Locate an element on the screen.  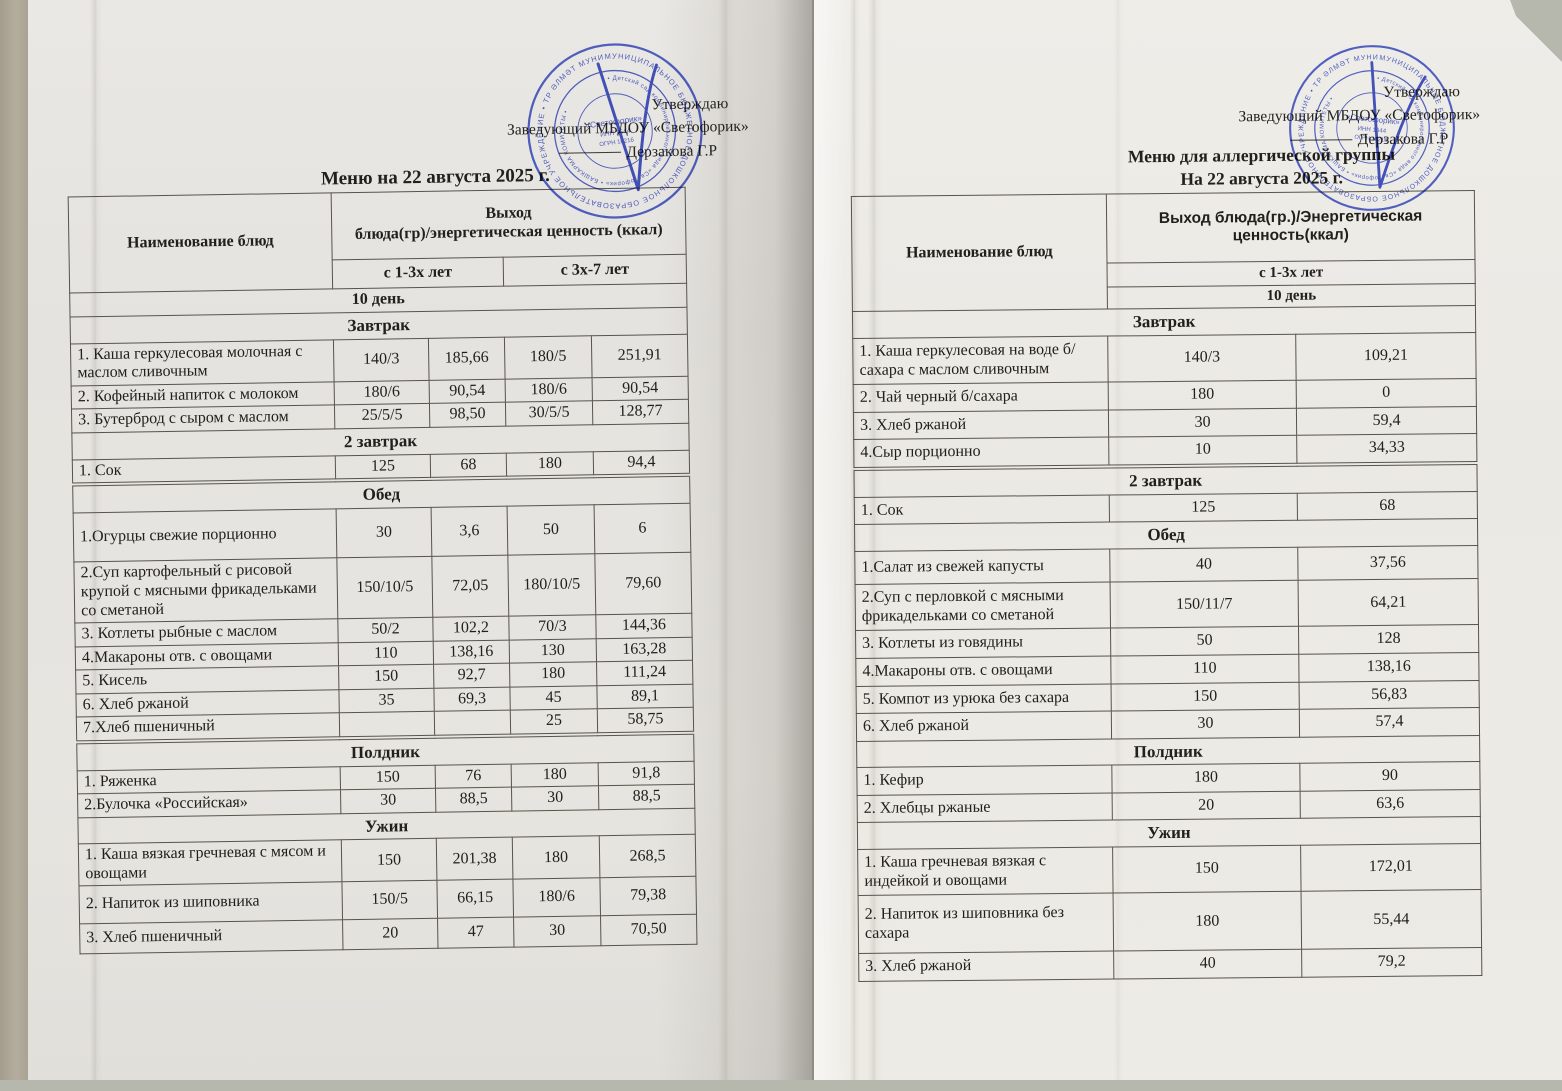
dish-value: 109,21 is located at coordinates (1386, 356).